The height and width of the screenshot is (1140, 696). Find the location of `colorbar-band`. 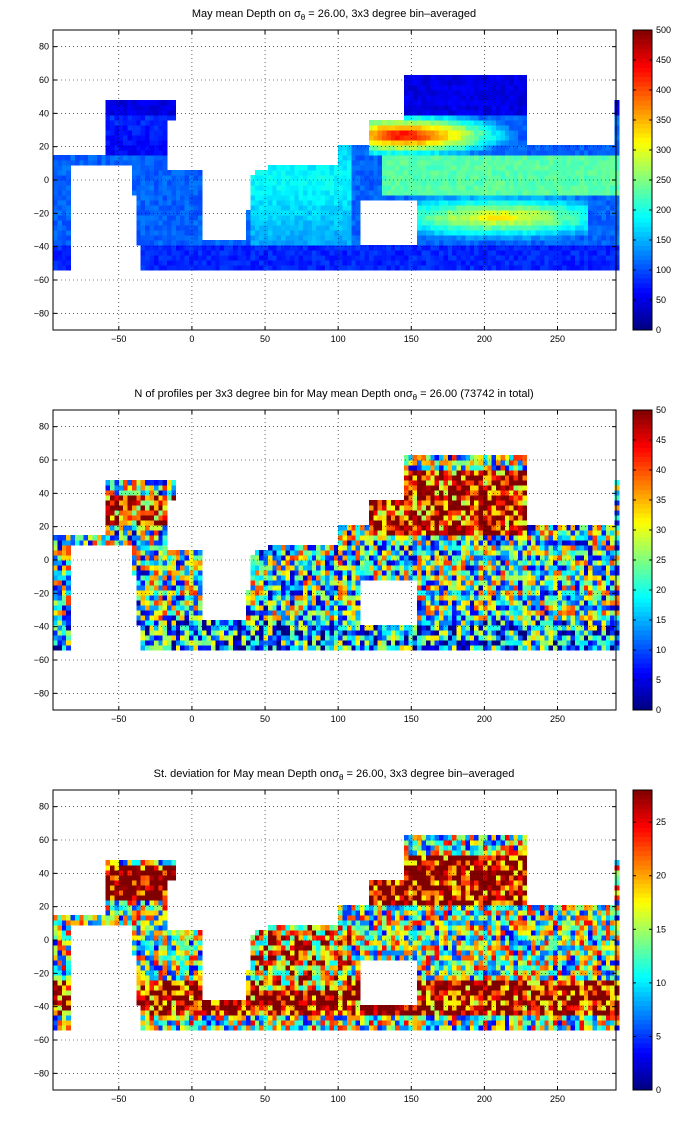

colorbar-band is located at coordinates (642, 159).